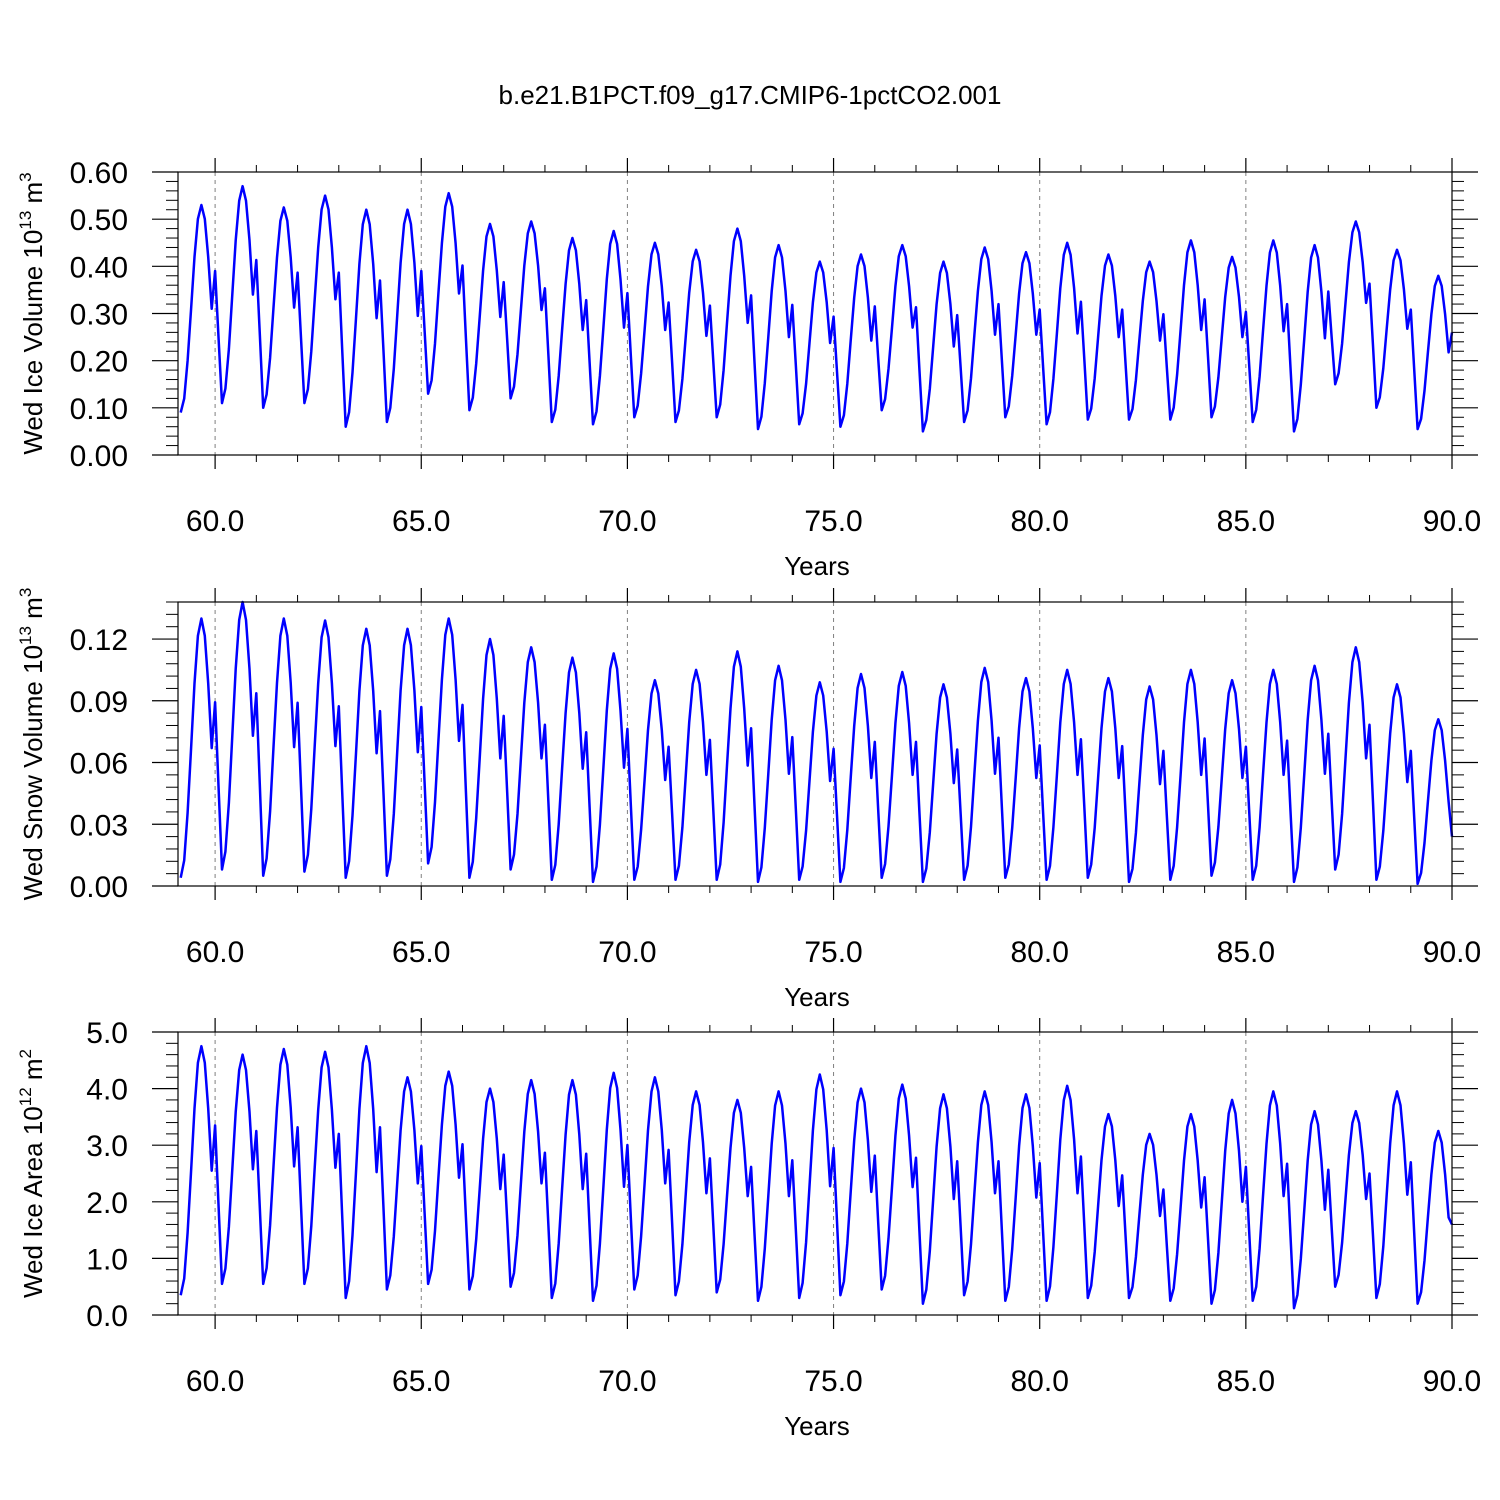 The height and width of the screenshot is (1500, 1500). I want to click on y-tick-label: 0.12, so click(99, 640).